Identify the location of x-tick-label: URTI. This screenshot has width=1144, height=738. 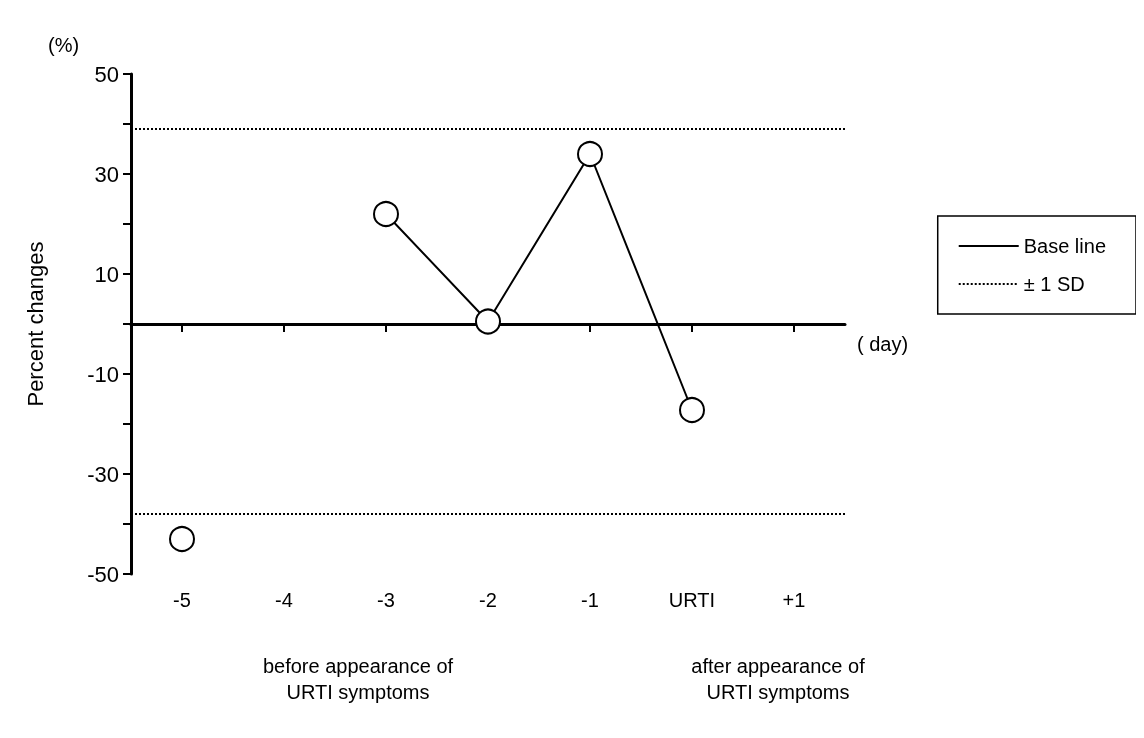
(692, 600).